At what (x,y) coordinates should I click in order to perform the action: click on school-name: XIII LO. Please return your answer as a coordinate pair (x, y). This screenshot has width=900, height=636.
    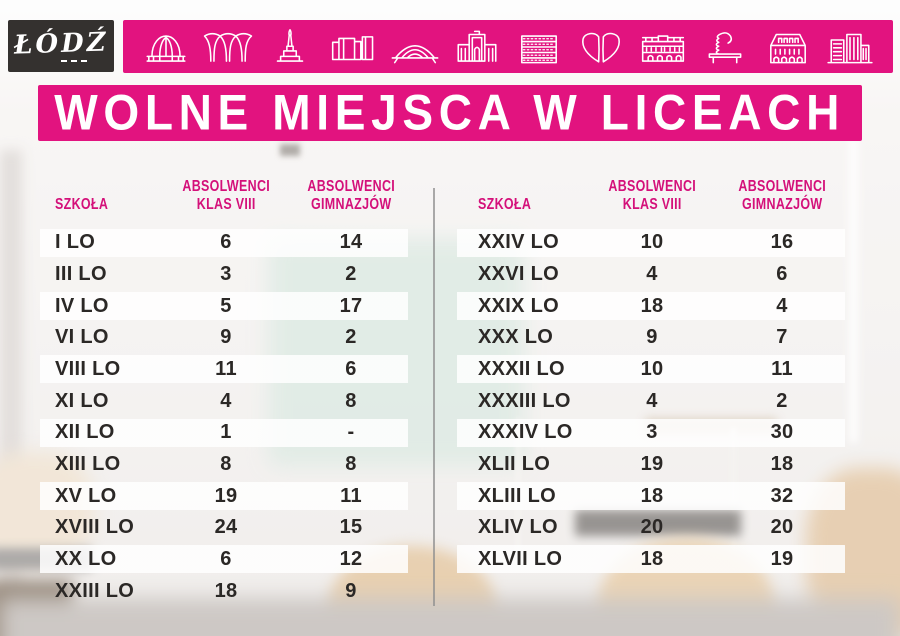
    Looking at the image, I should click on (88, 463).